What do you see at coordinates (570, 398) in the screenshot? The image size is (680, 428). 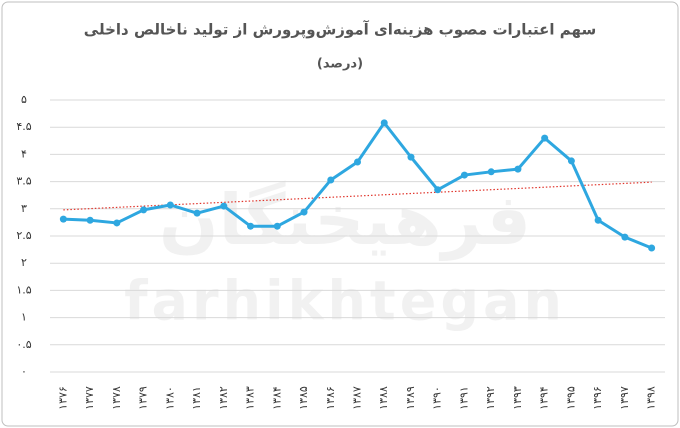 I see `x-tick-label: ۱۳۹۵` at bounding box center [570, 398].